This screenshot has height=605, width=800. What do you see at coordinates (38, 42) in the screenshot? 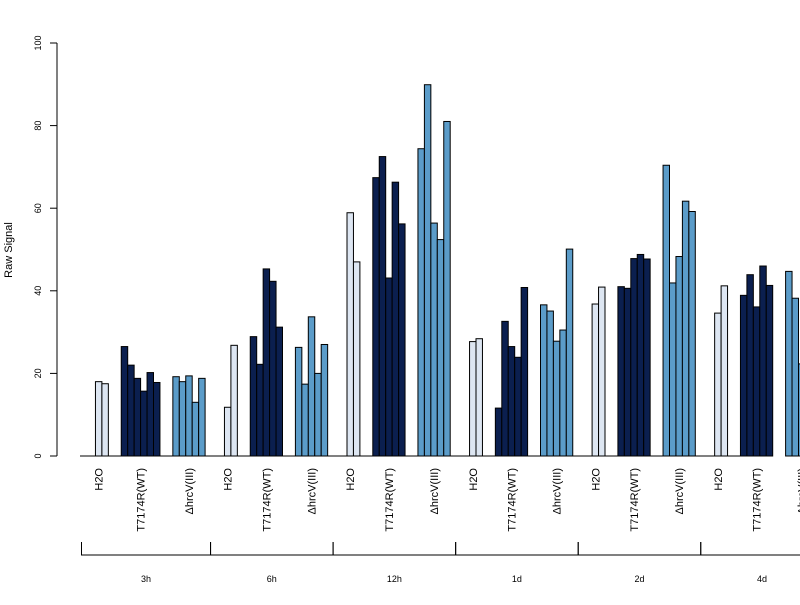
I see `y-tick-label: 100` at bounding box center [38, 42].